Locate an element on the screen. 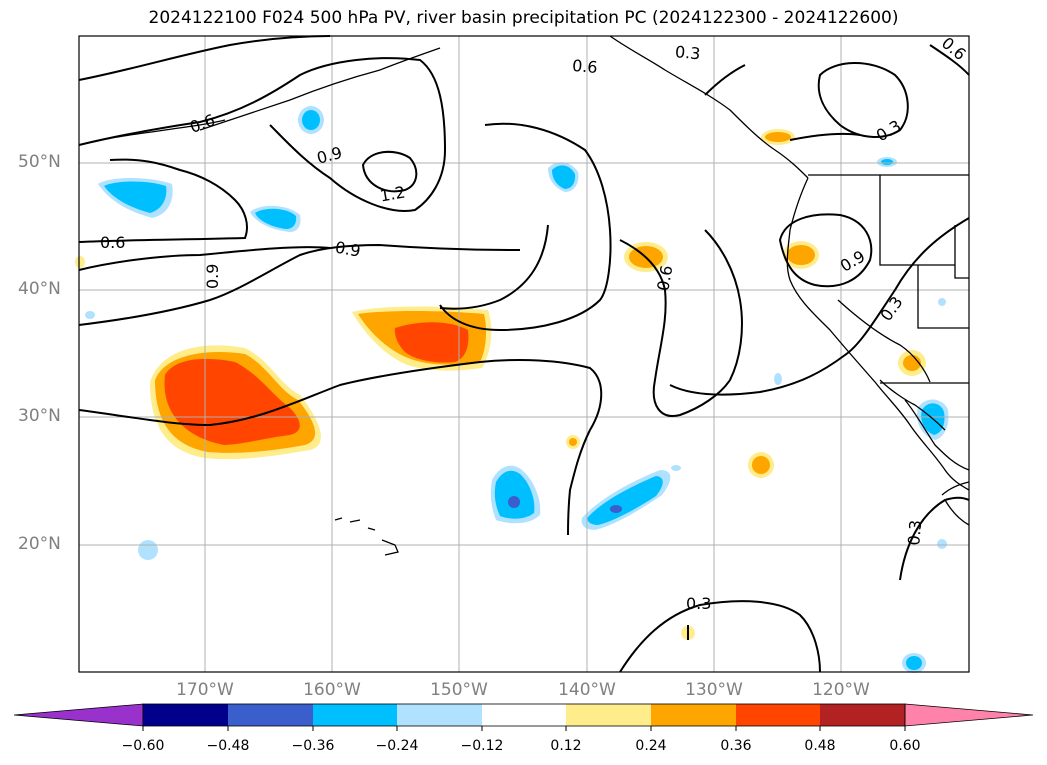 This screenshot has width=1047, height=765. colorbar-tick-label: −0.24 is located at coordinates (397, 746).